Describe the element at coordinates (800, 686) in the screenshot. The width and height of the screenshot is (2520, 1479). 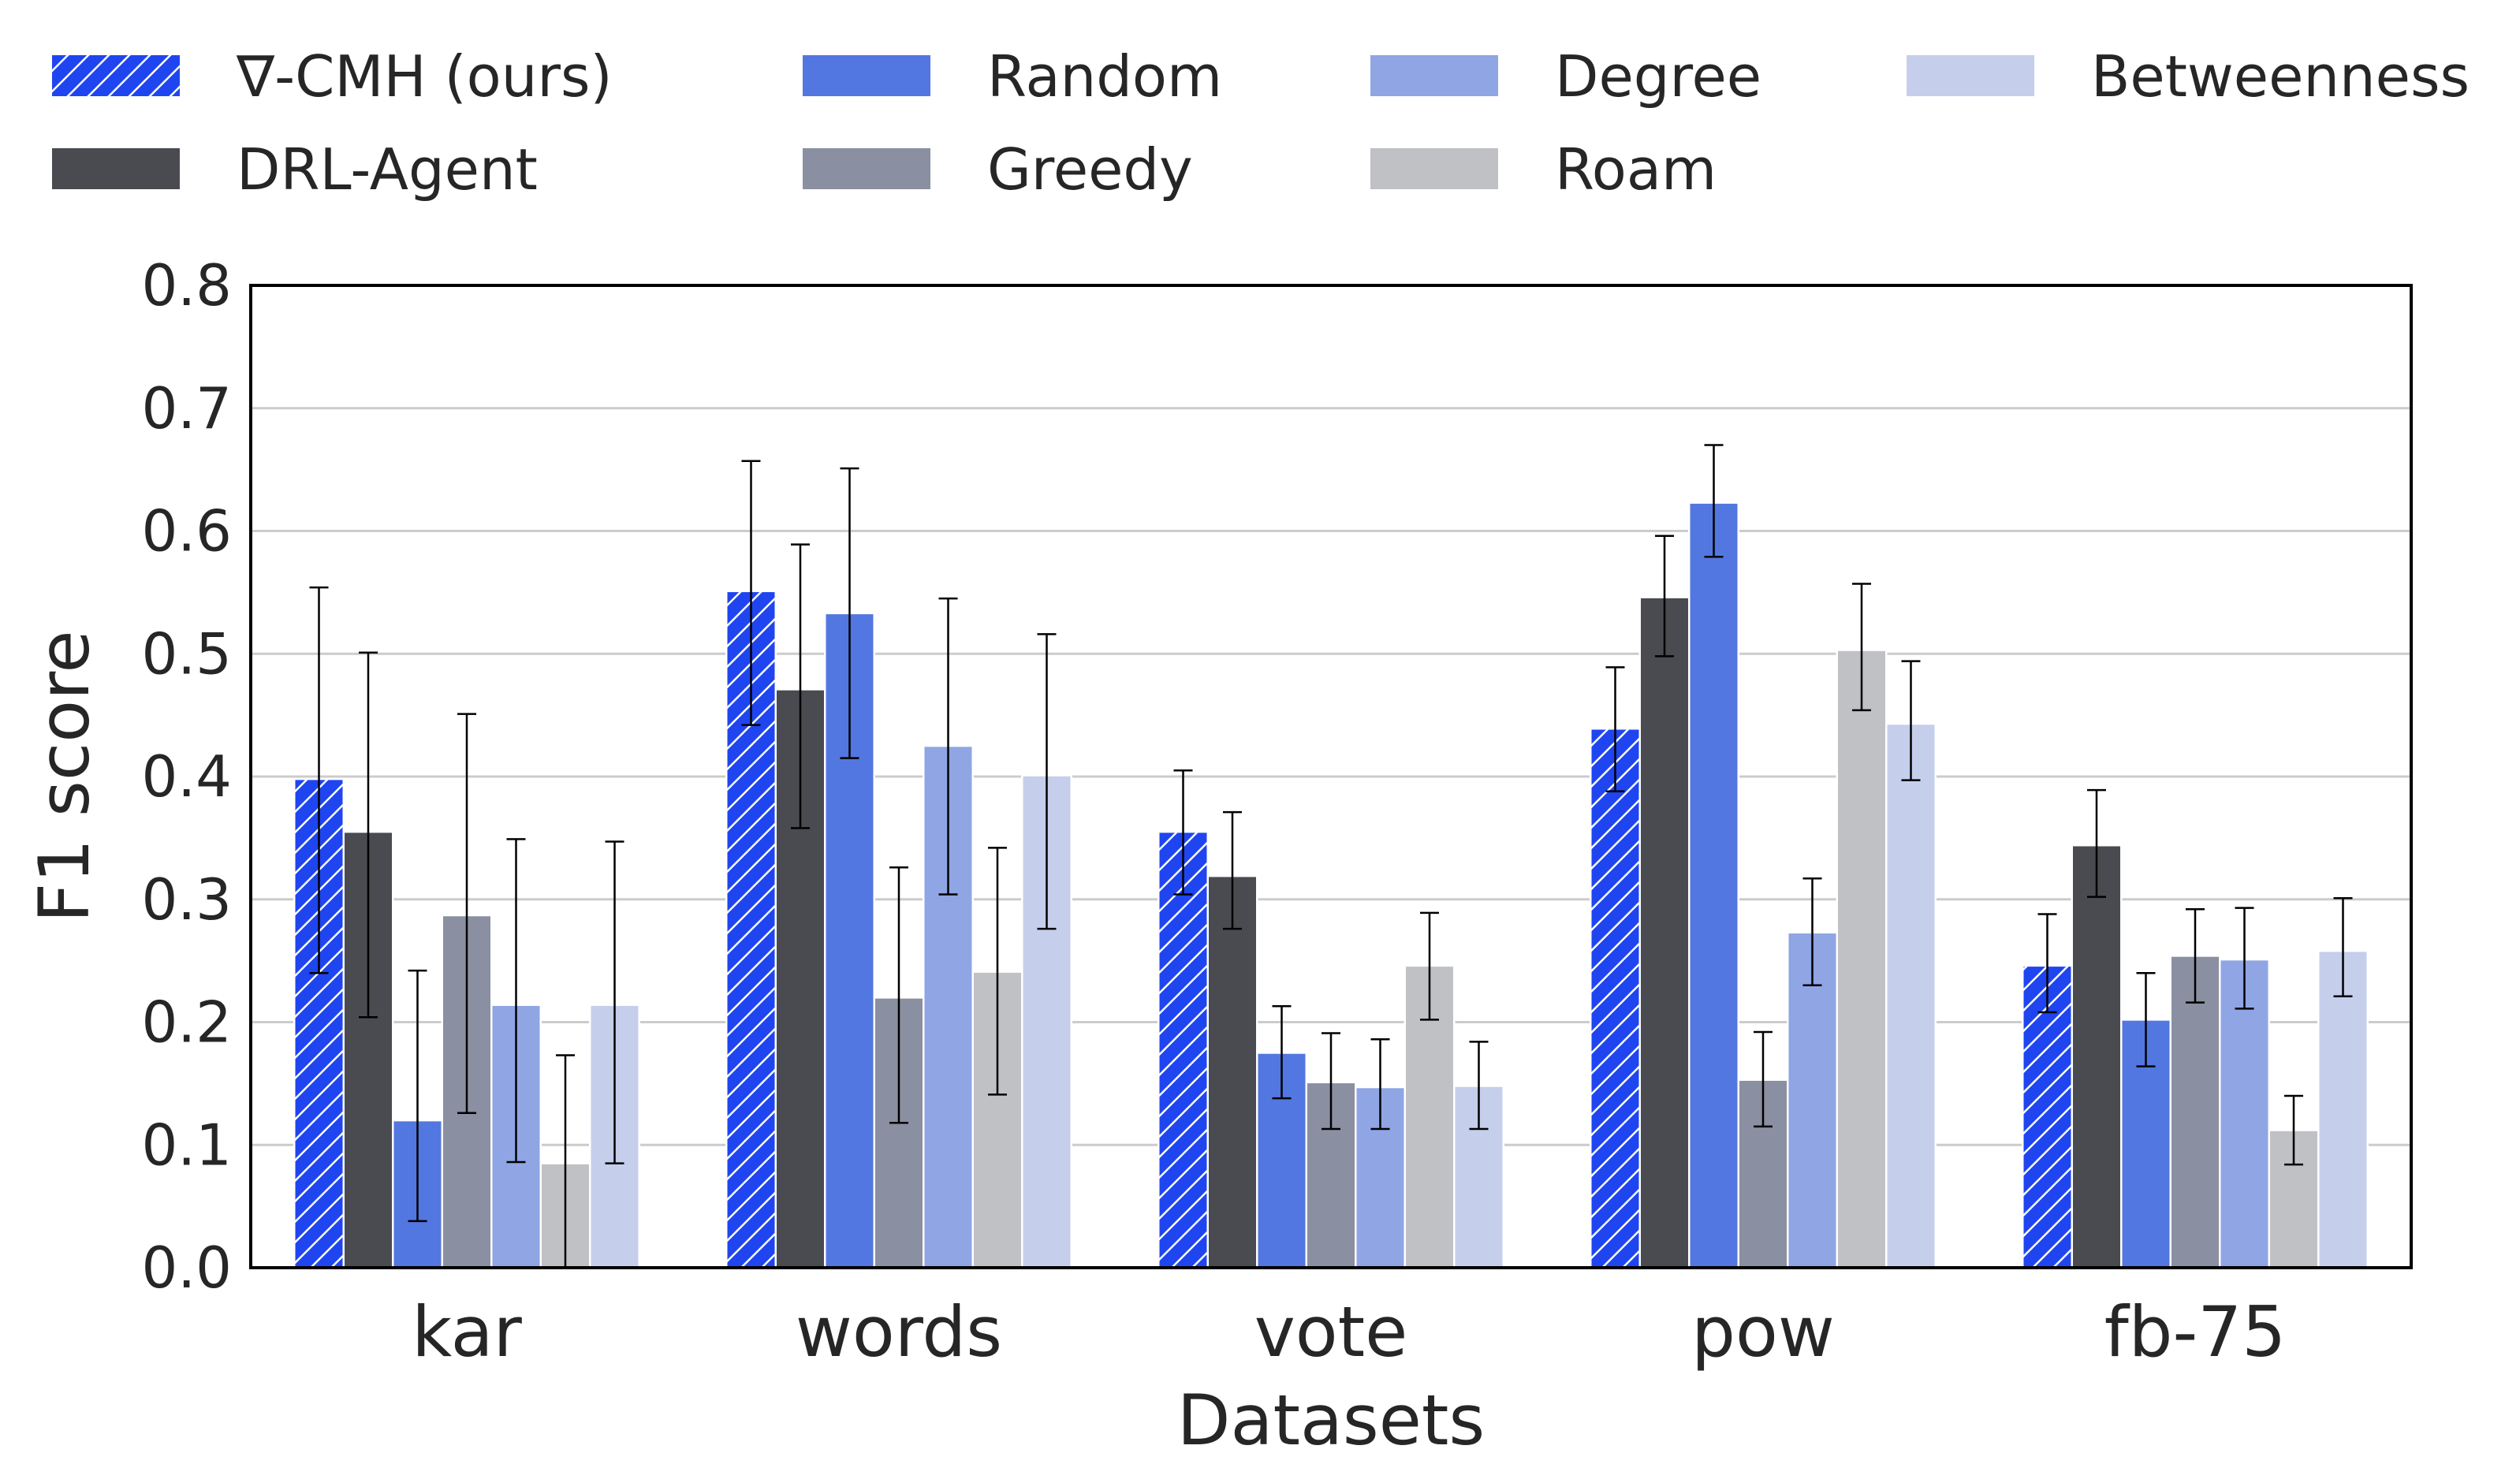
I see `error-bar-drl-agent-words` at that location.